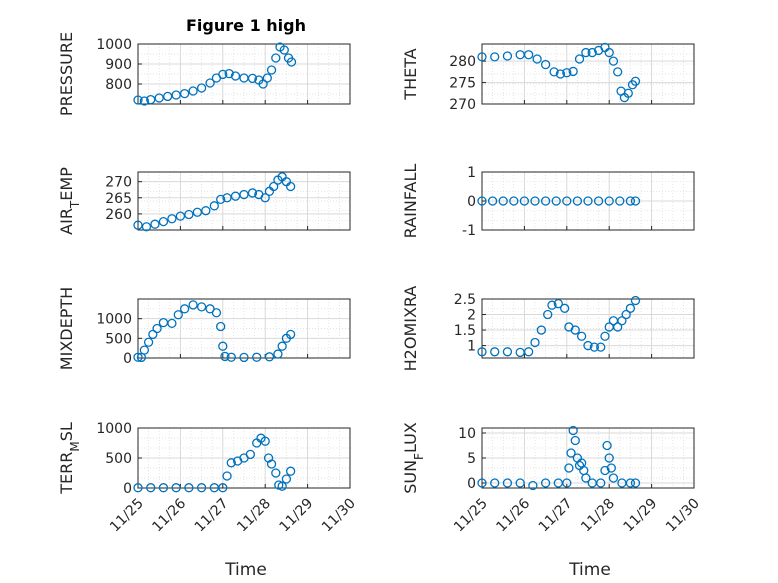 The image size is (778, 583). Describe the element at coordinates (204, 328) in the screenshot. I see `subplot-mixdepth: 0 500 1000 MIXDEPTH` at that location.